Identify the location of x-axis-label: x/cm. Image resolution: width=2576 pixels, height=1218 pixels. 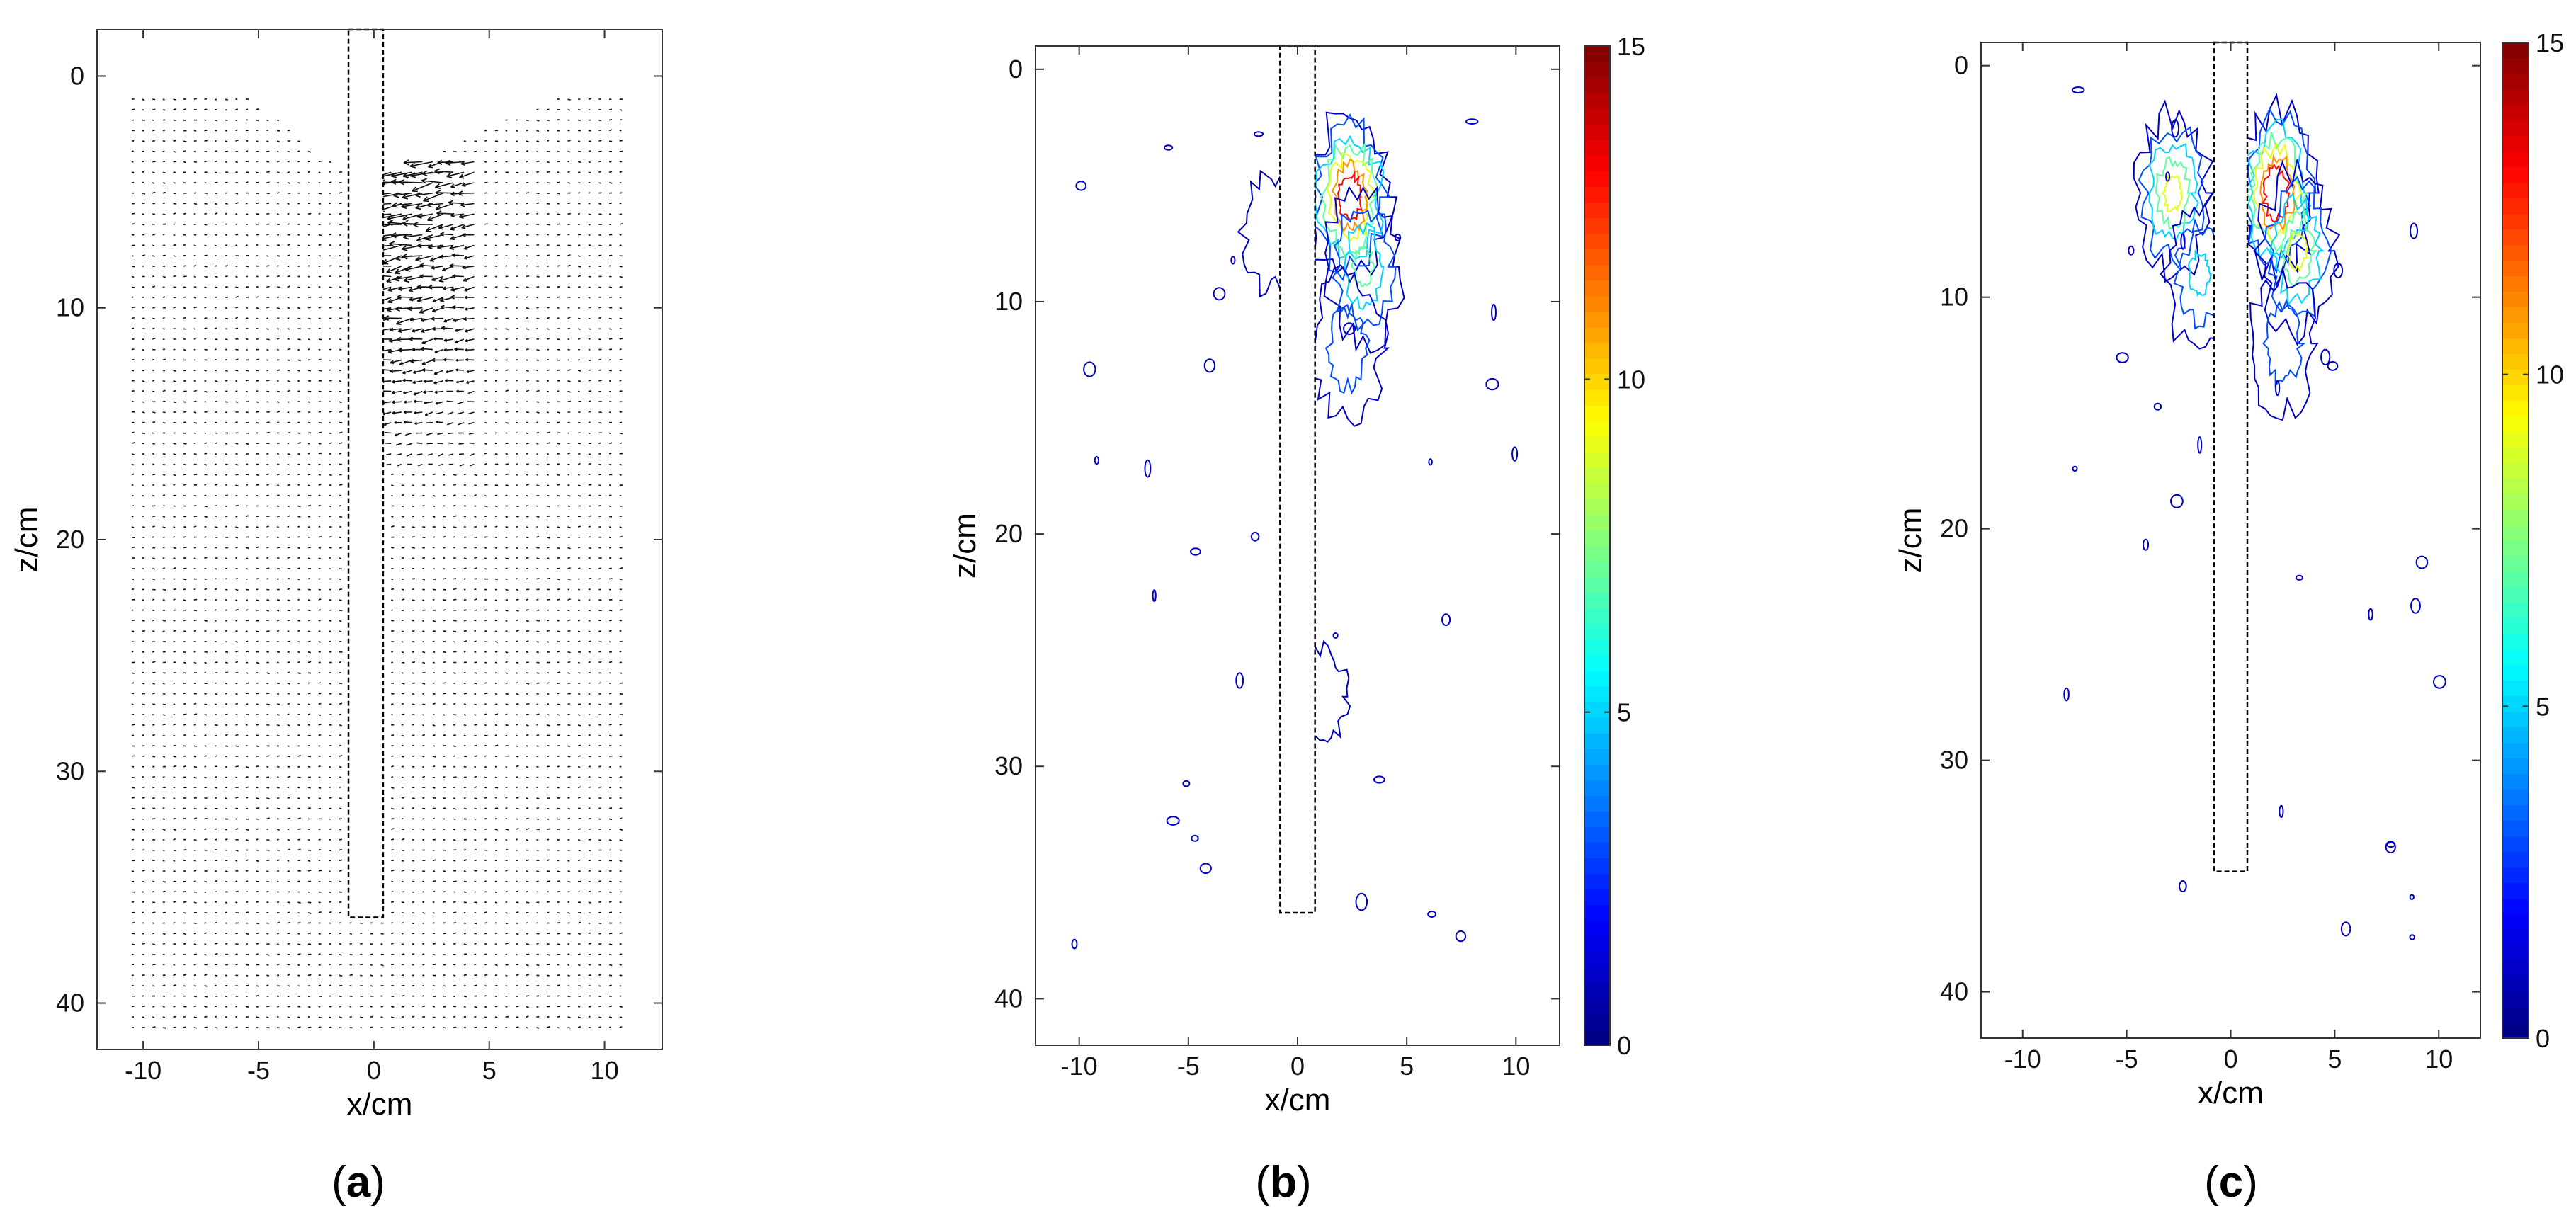
(1298, 1100).